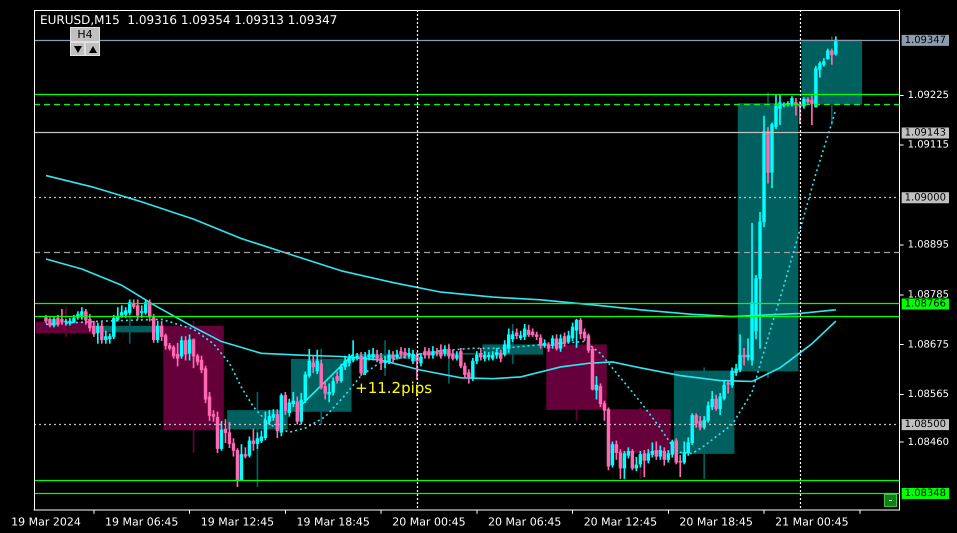 This screenshot has width=957, height=533. Describe the element at coordinates (929, 394) in the screenshot. I see `y-tick-label: 1.08565` at that location.